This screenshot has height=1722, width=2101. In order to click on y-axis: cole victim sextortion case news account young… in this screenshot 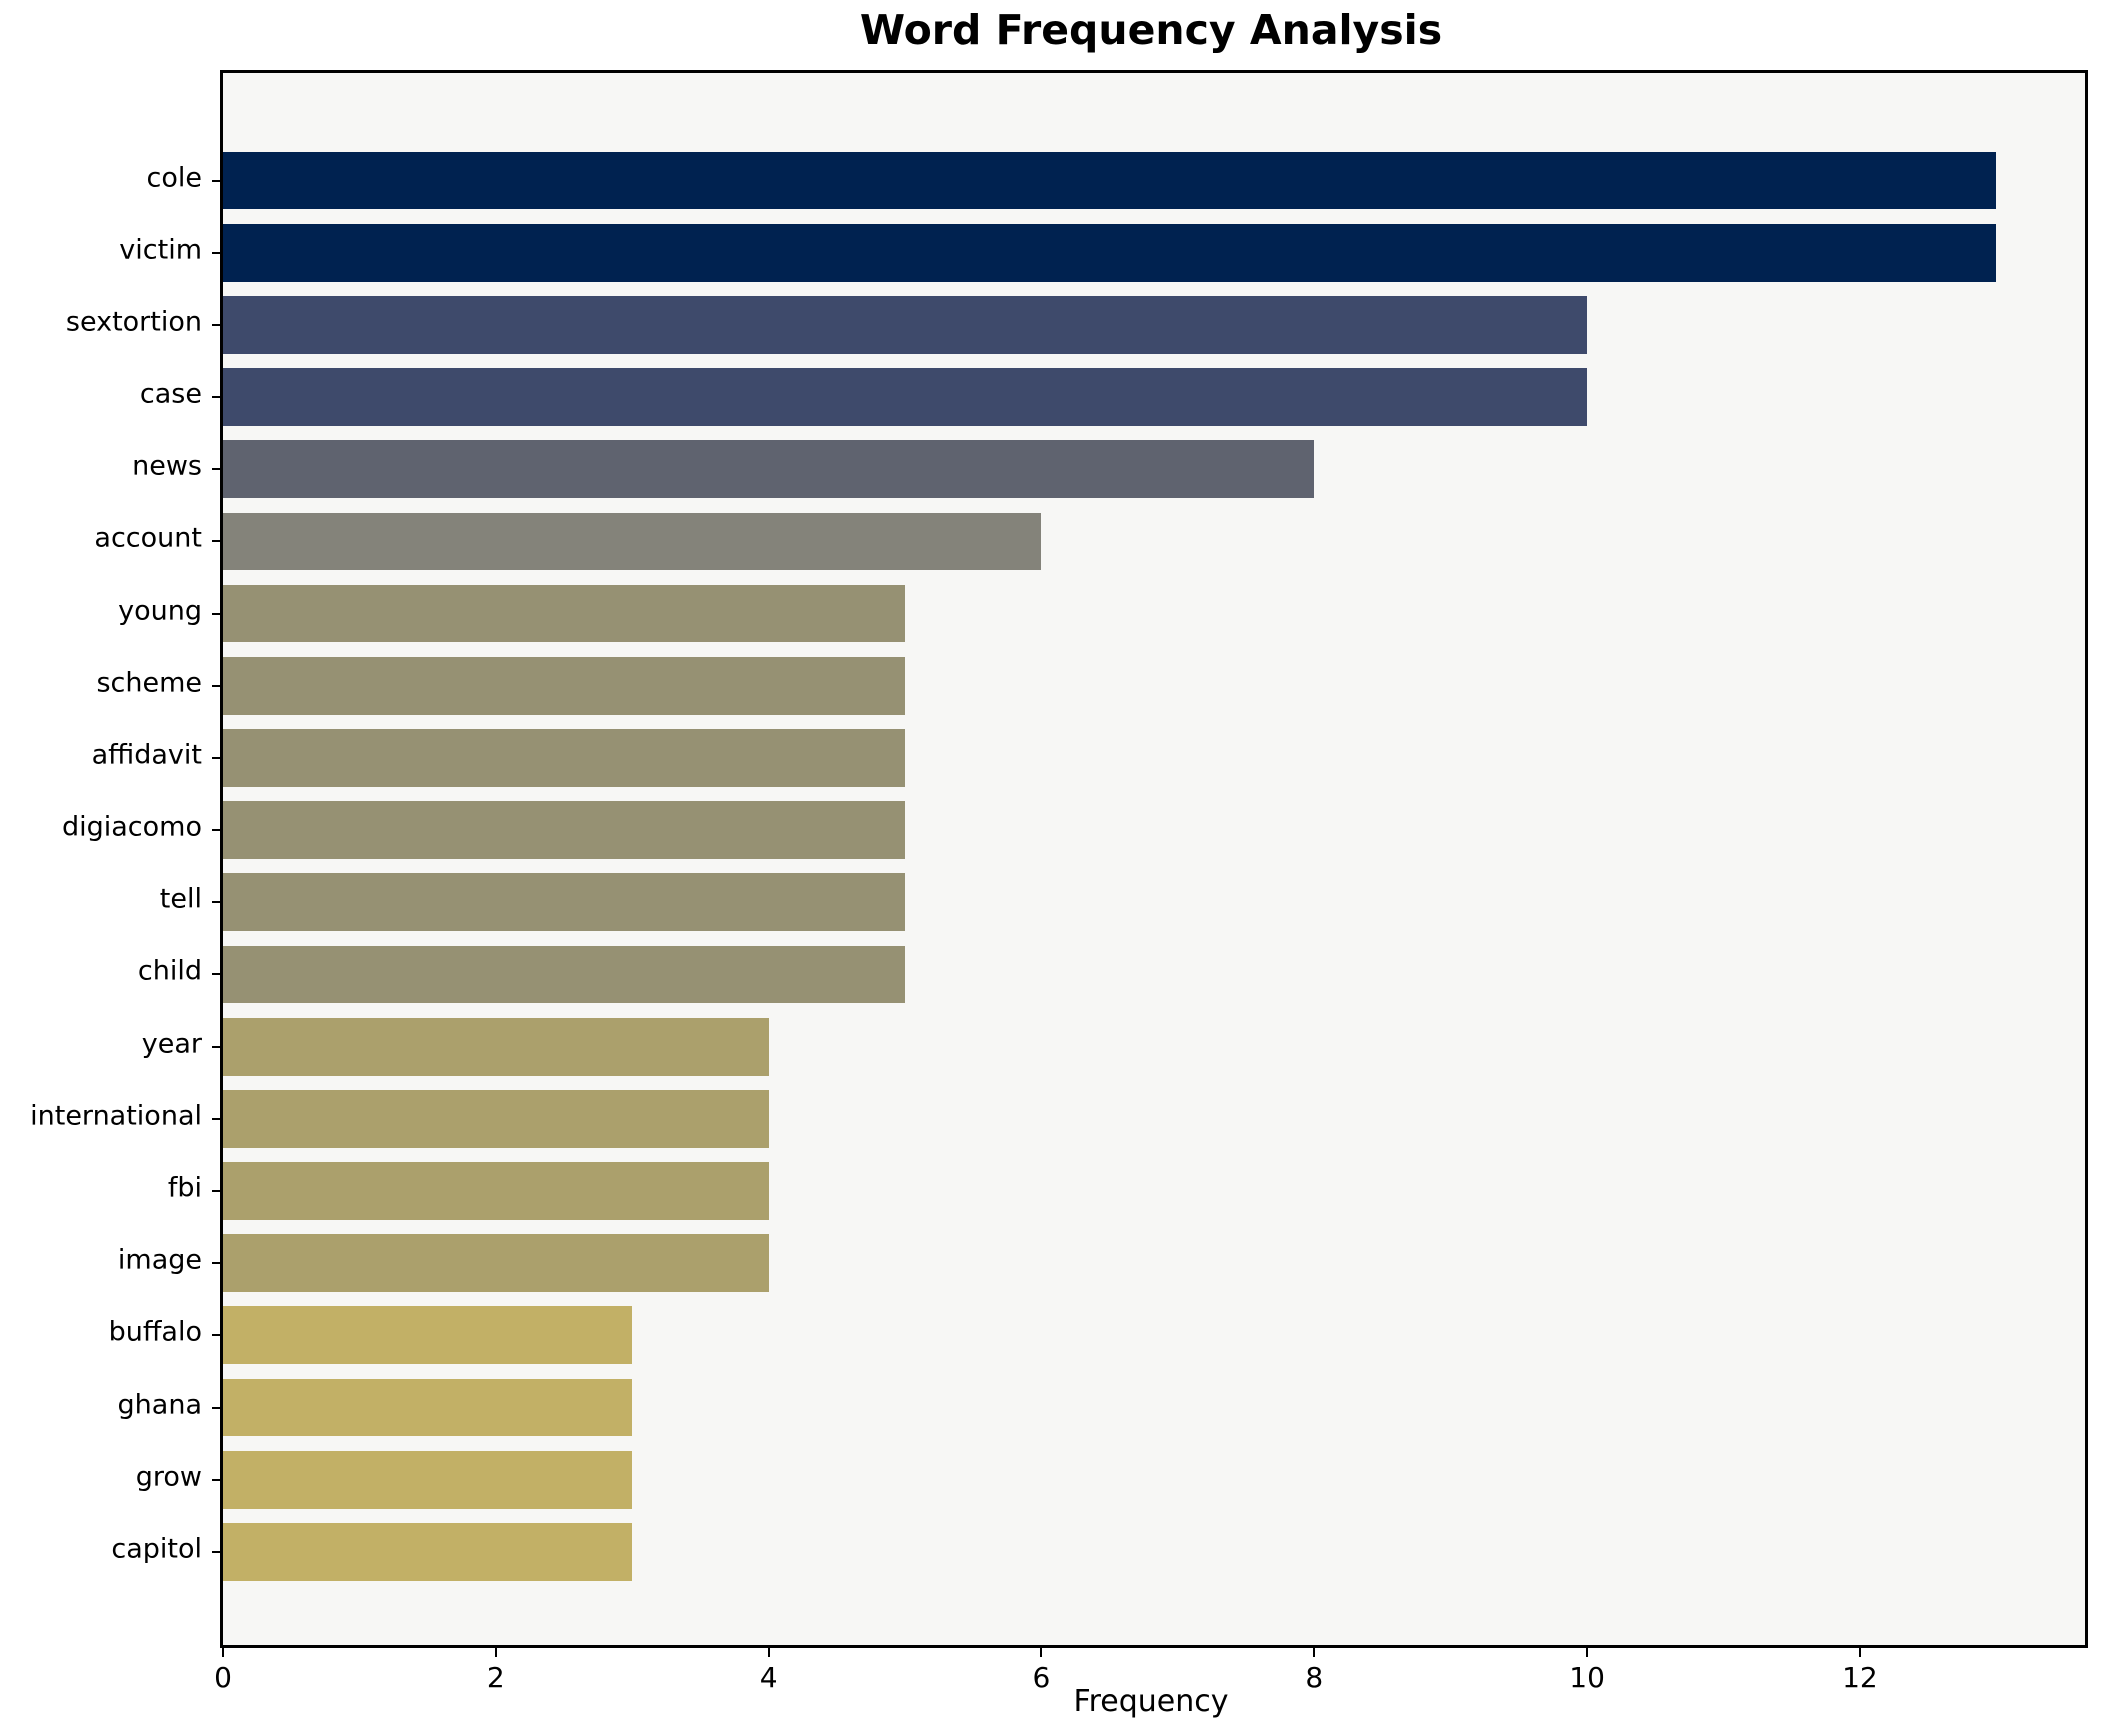, I will do `click(101, 856)`.